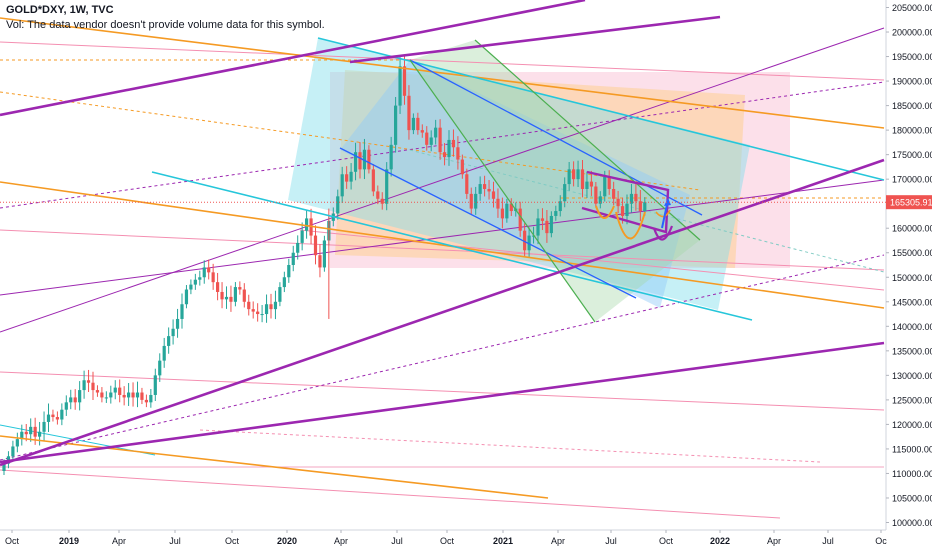  What do you see at coordinates (605, 212) in the screenshot?
I see `orange-cup-small` at bounding box center [605, 212].